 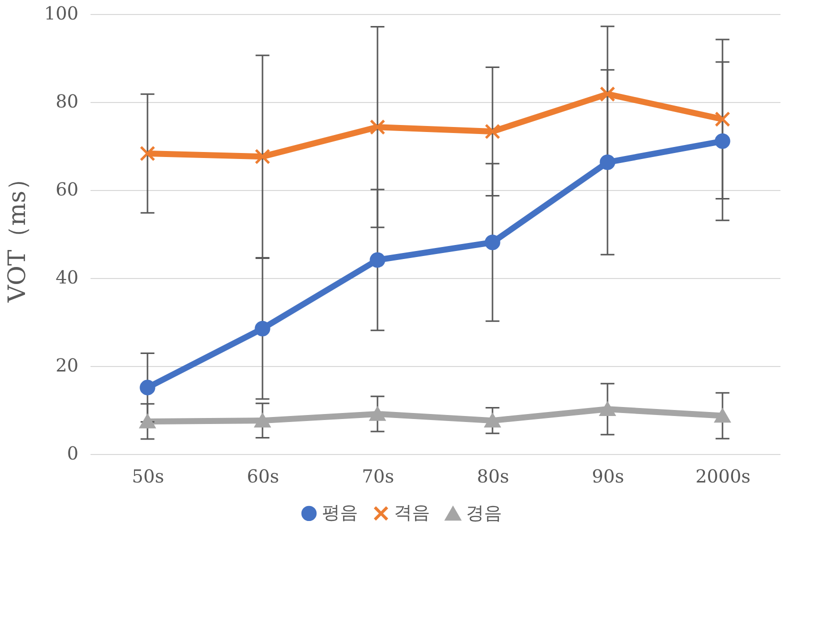 What do you see at coordinates (67, 102) in the screenshot?
I see `y-tick-label: 80` at bounding box center [67, 102].